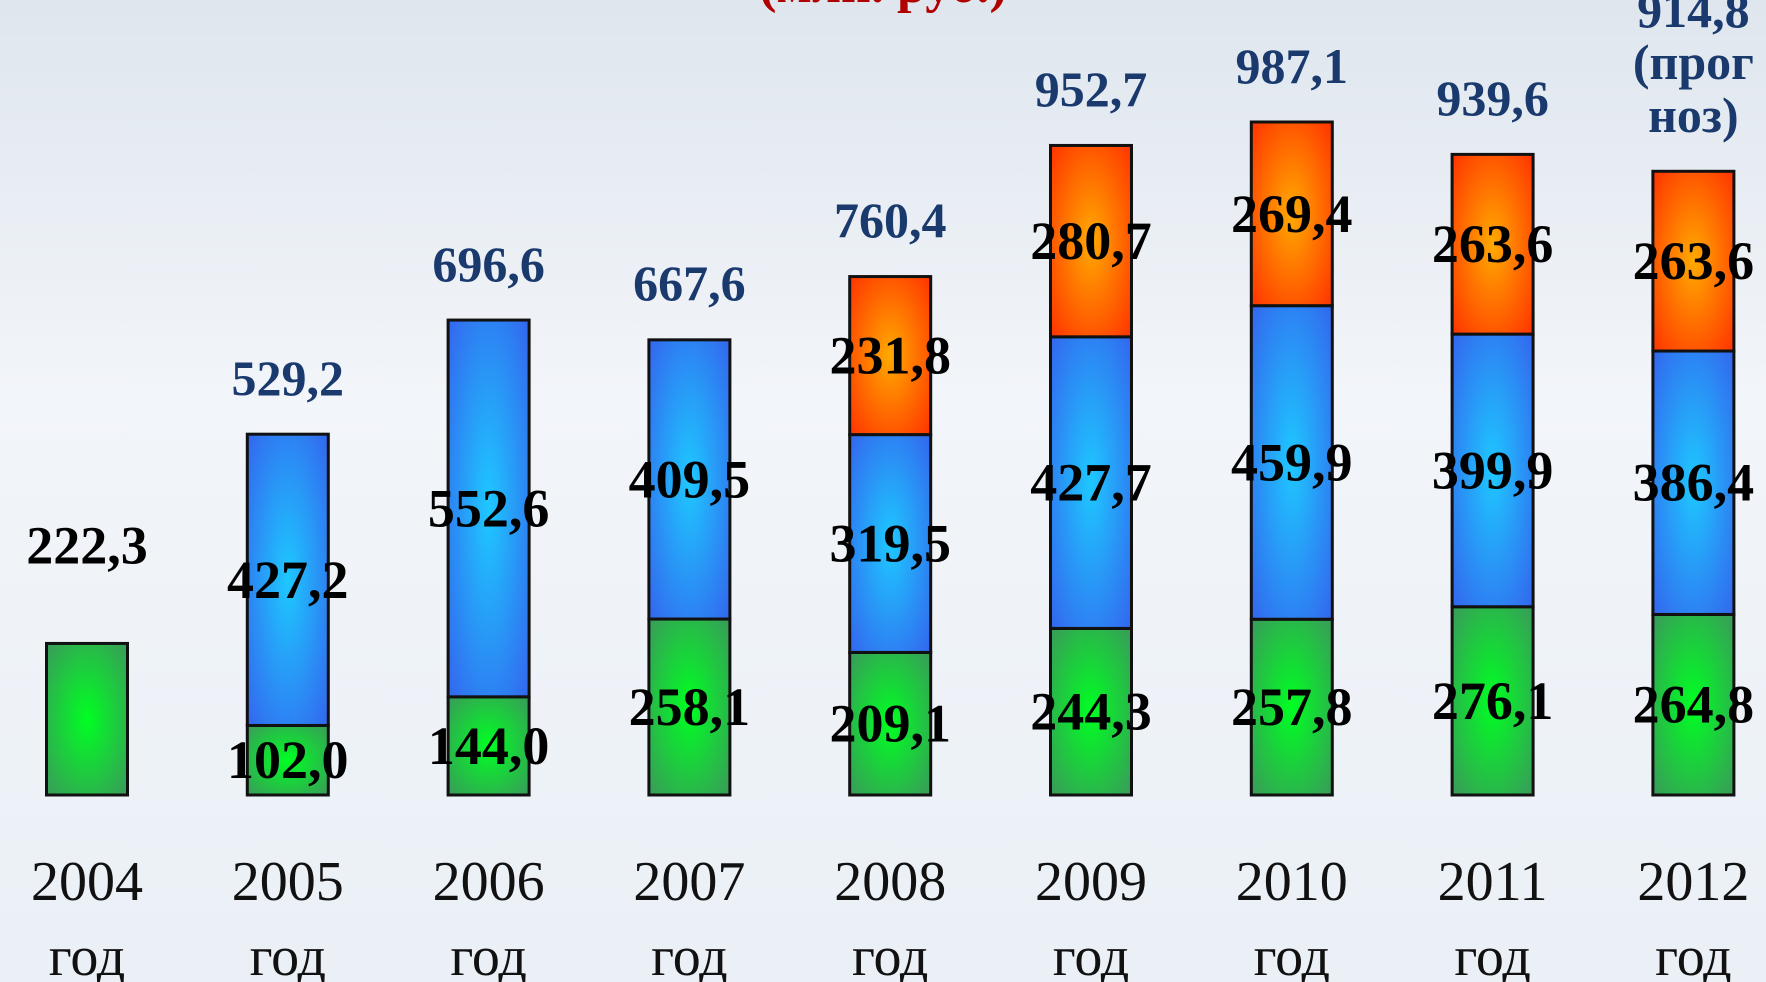 The width and height of the screenshot is (1766, 982). I want to click on value-label: 386,4, so click(1694, 483).